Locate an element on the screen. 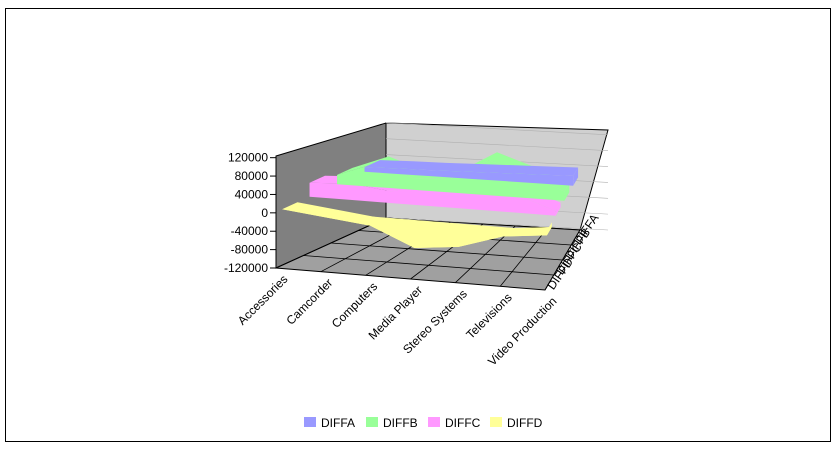  legend: DIFFA DIFFB DIFFC DIFFD is located at coordinates (423, 423).